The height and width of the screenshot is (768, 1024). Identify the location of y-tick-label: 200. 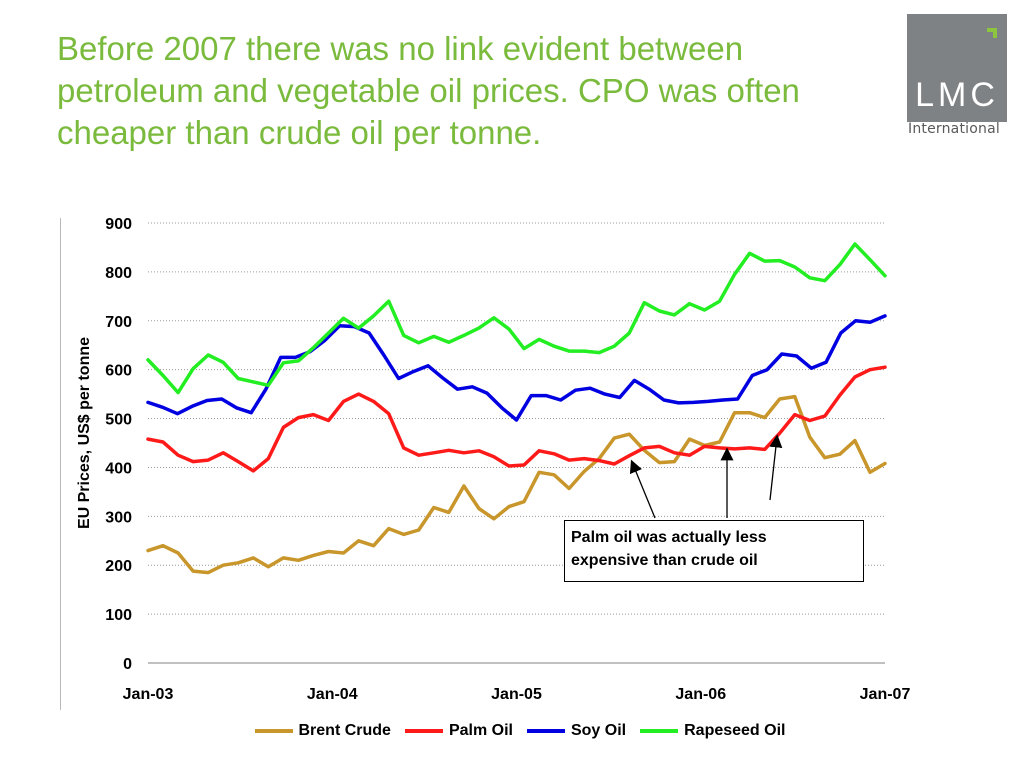
(118, 566).